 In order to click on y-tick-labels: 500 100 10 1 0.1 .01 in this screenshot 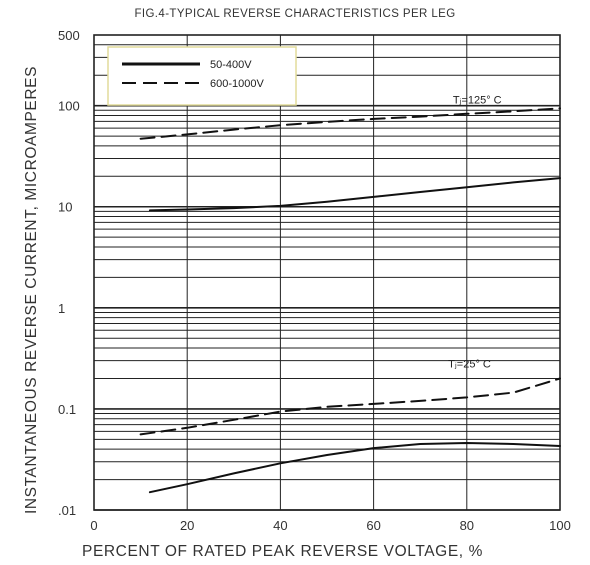, I will do `click(69, 273)`.